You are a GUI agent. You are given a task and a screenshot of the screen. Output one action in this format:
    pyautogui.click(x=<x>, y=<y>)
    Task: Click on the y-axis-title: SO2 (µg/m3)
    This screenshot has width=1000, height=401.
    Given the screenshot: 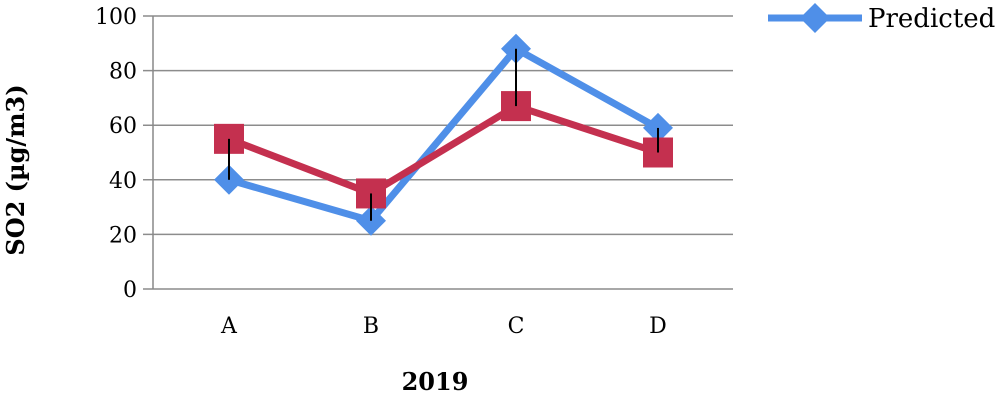 What is the action you would take?
    pyautogui.click(x=15, y=169)
    